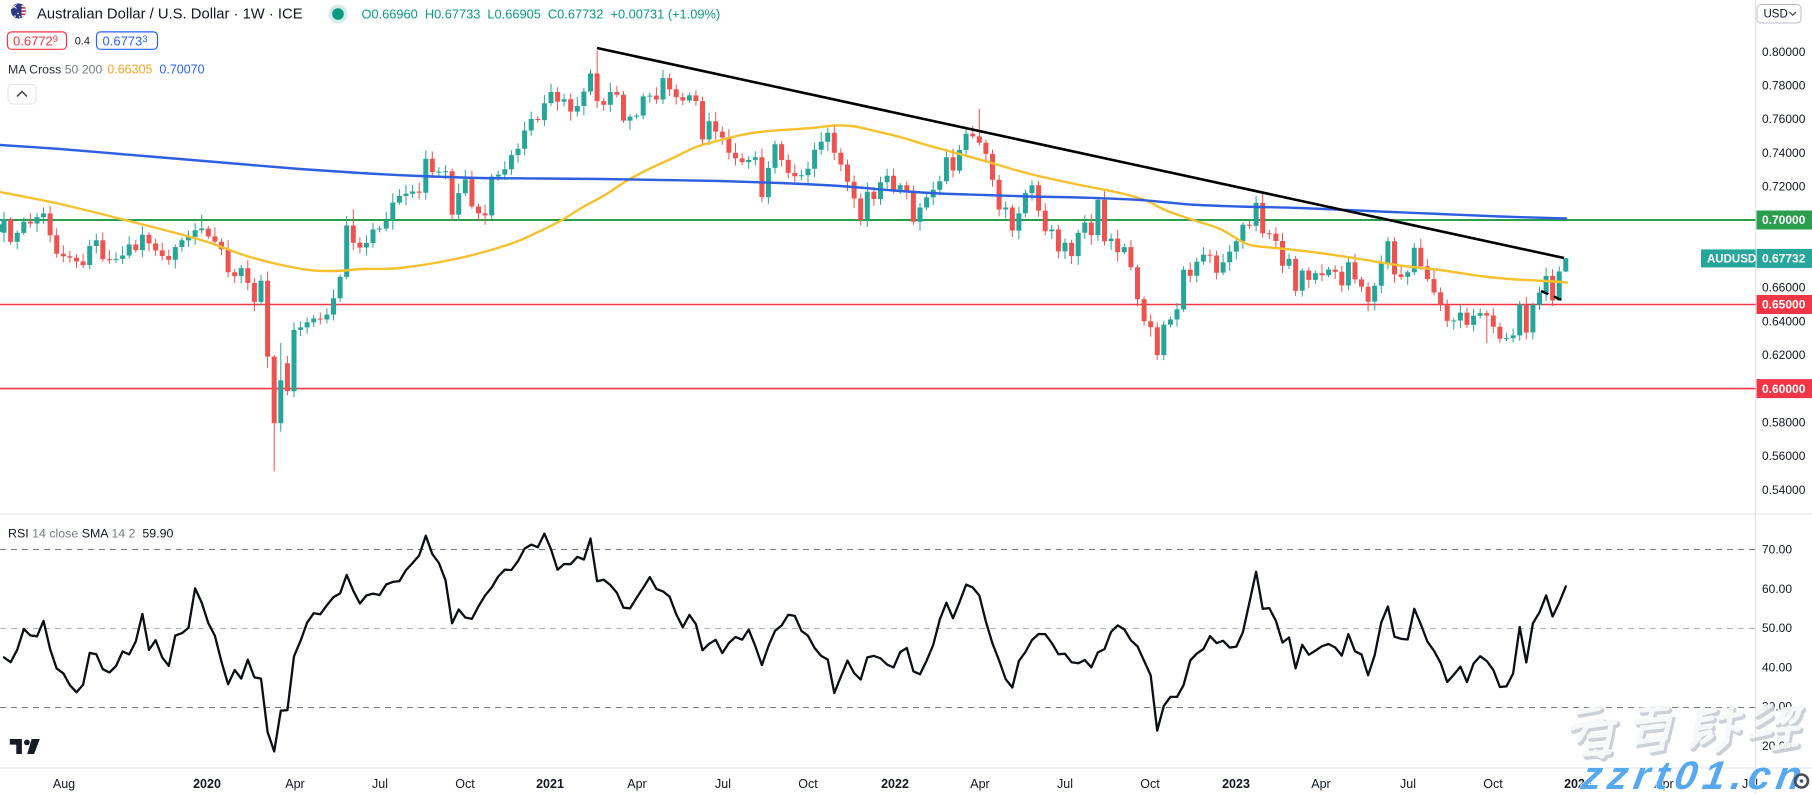 The image size is (1812, 794). I want to click on svg-text: 0.70000, so click(1784, 220).